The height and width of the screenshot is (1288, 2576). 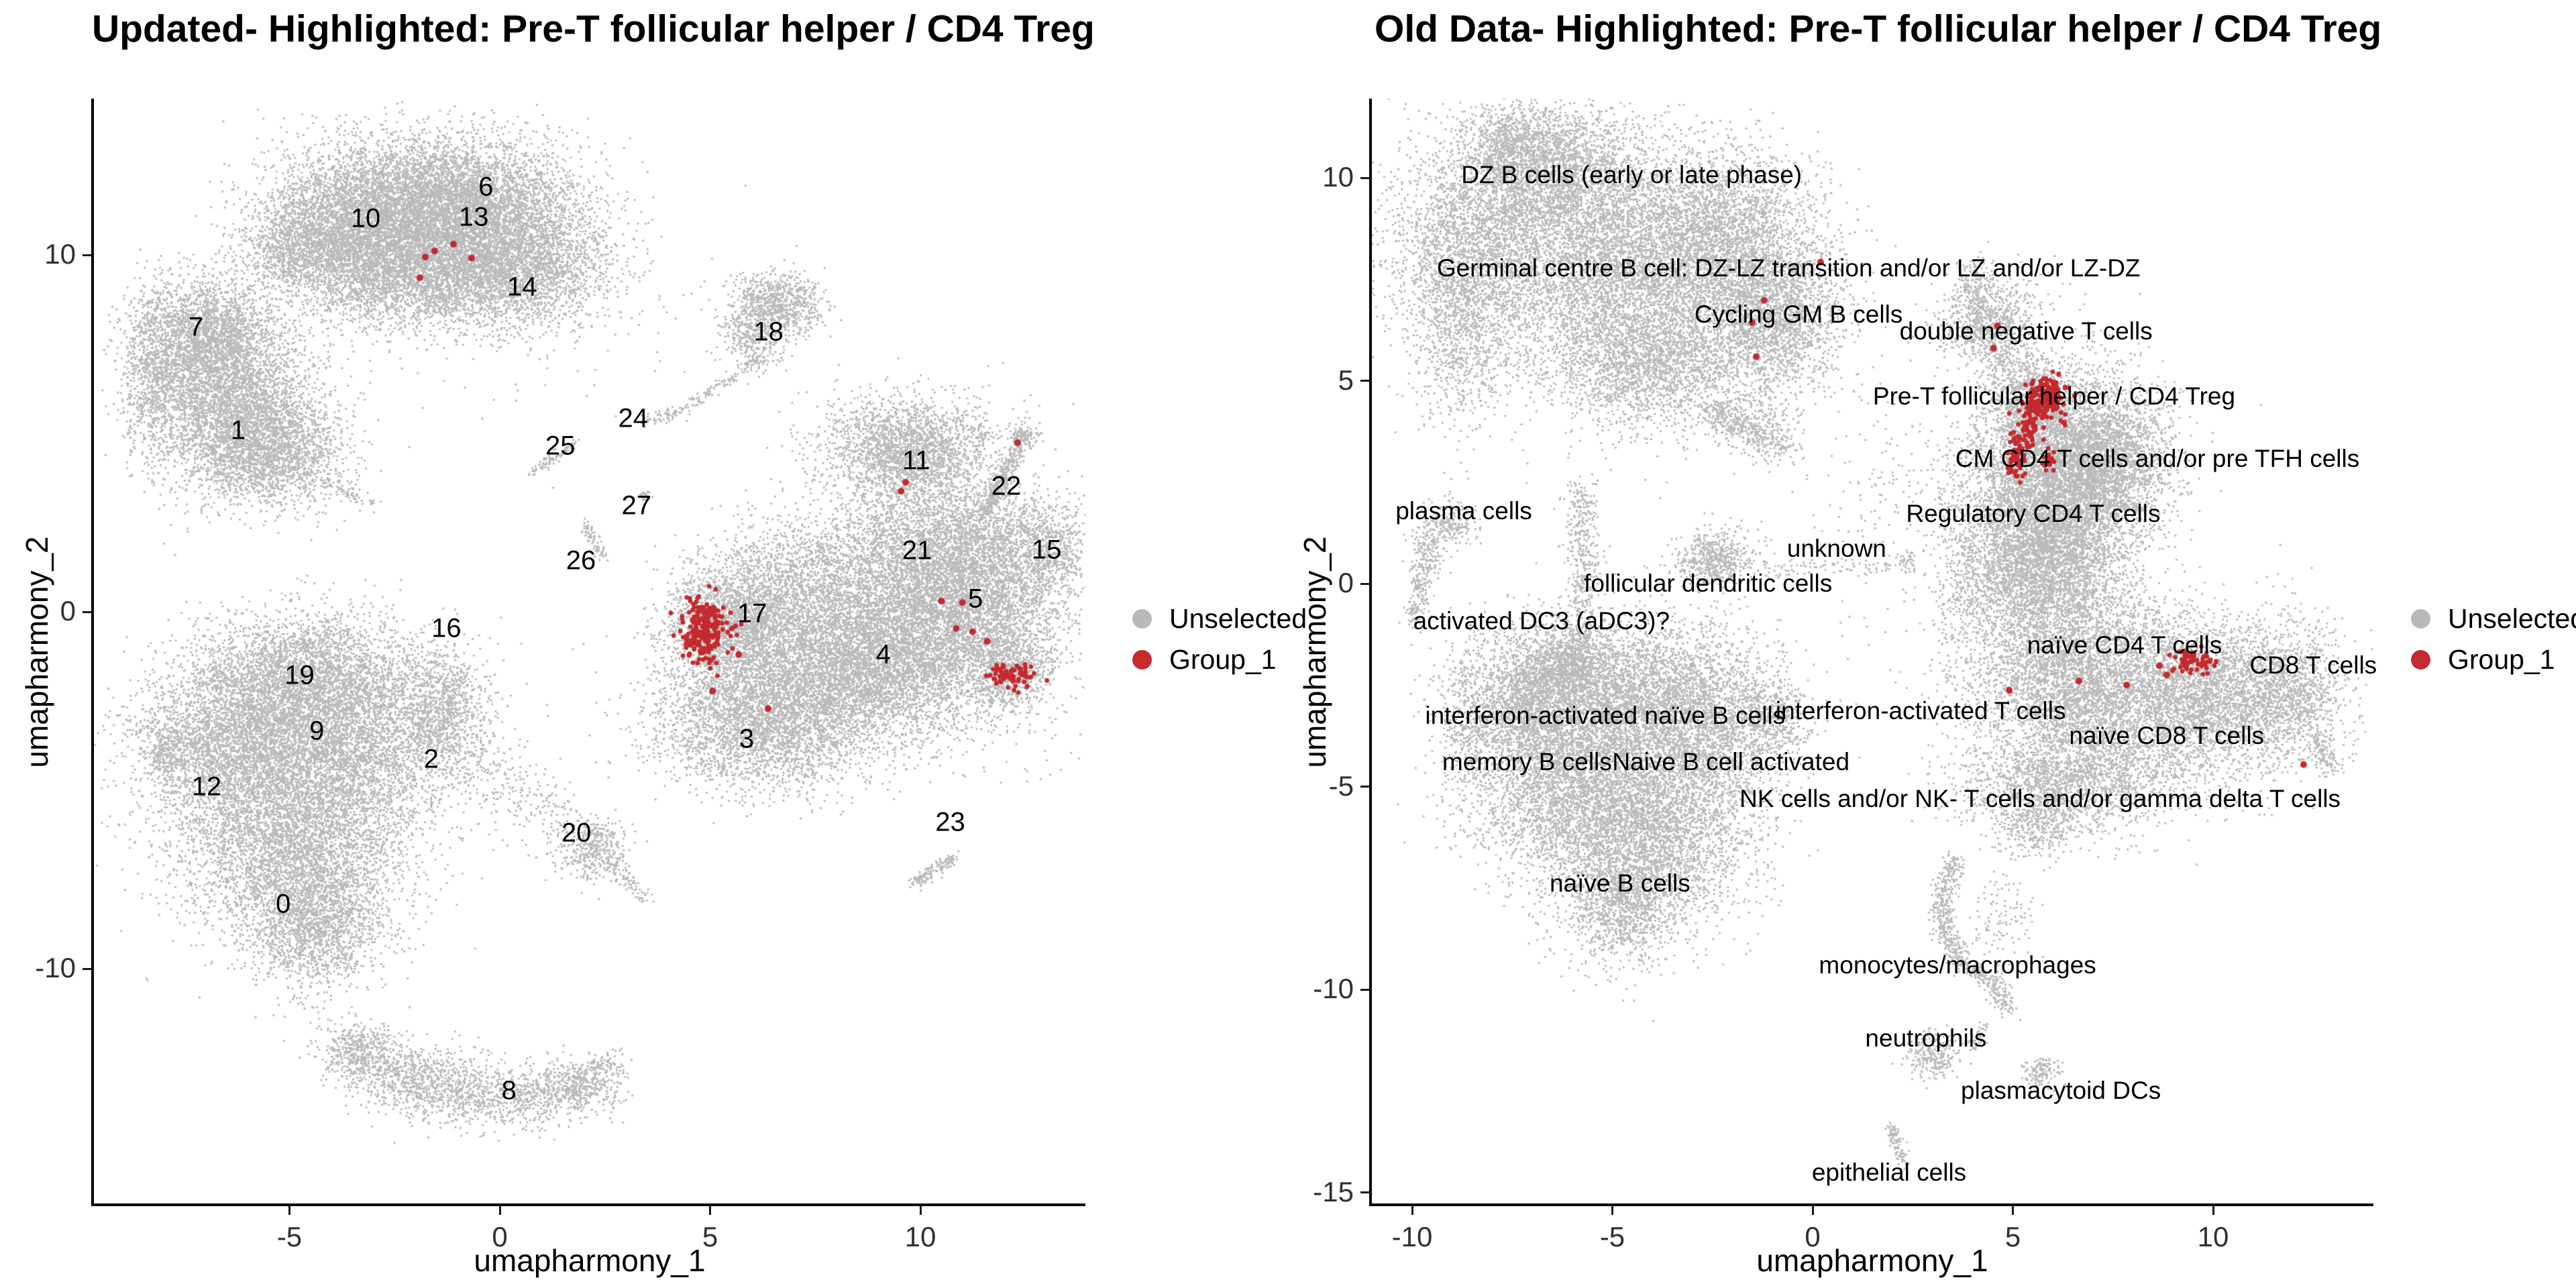 I want to click on cluster-label-3: 3, so click(x=747, y=739).